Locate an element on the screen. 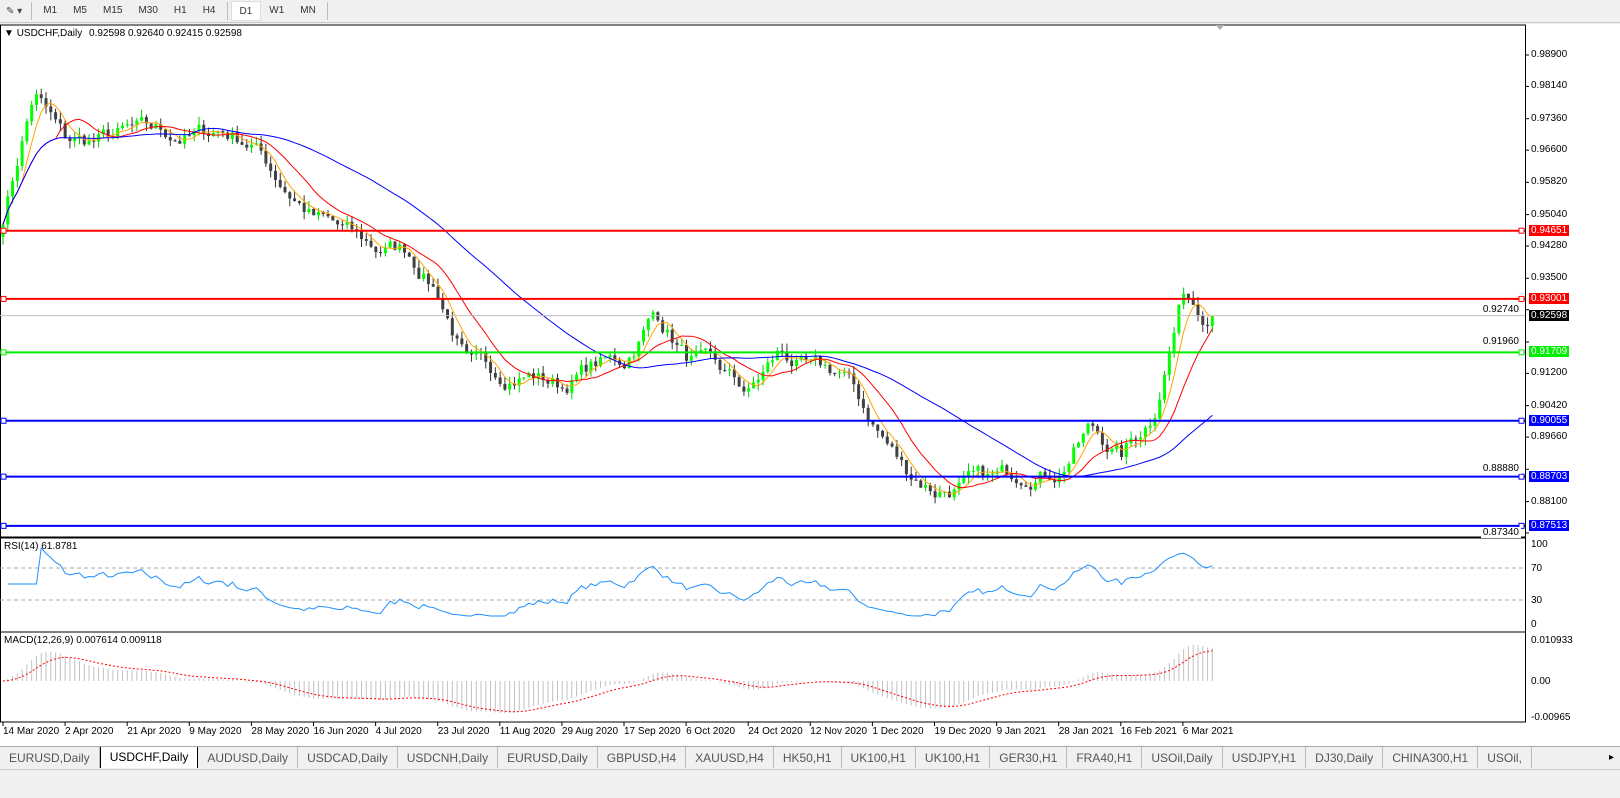  chart-tab: USDCHF,Daily is located at coordinates (149, 757).